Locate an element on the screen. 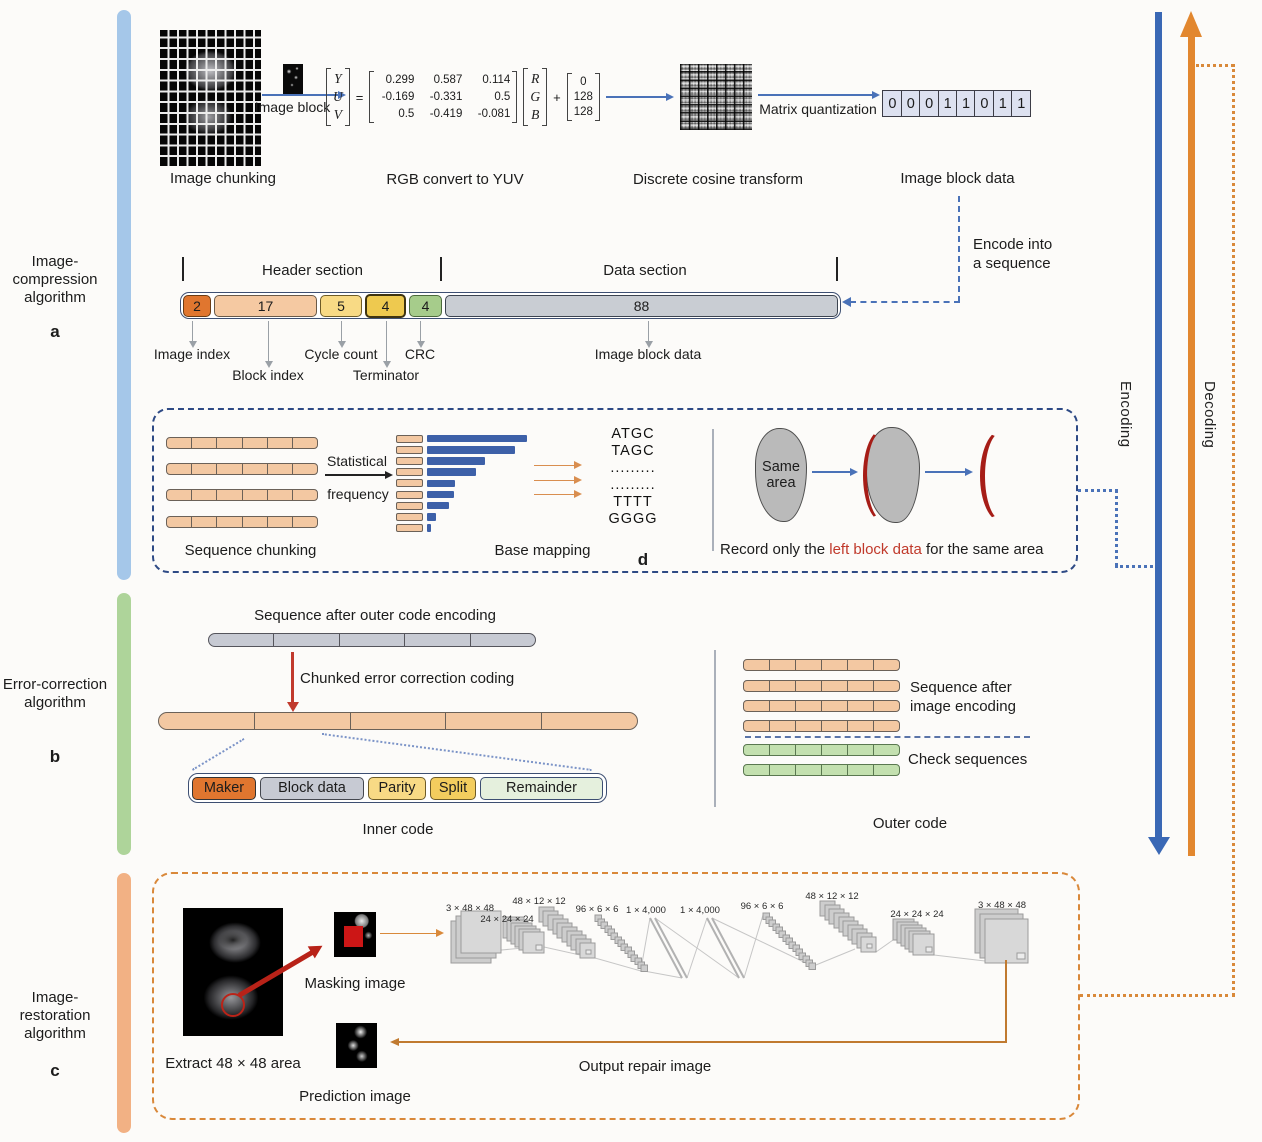 Image resolution: width=1262 pixels, height=1142 pixels. image-block-label: Image block is located at coordinates (292, 107).